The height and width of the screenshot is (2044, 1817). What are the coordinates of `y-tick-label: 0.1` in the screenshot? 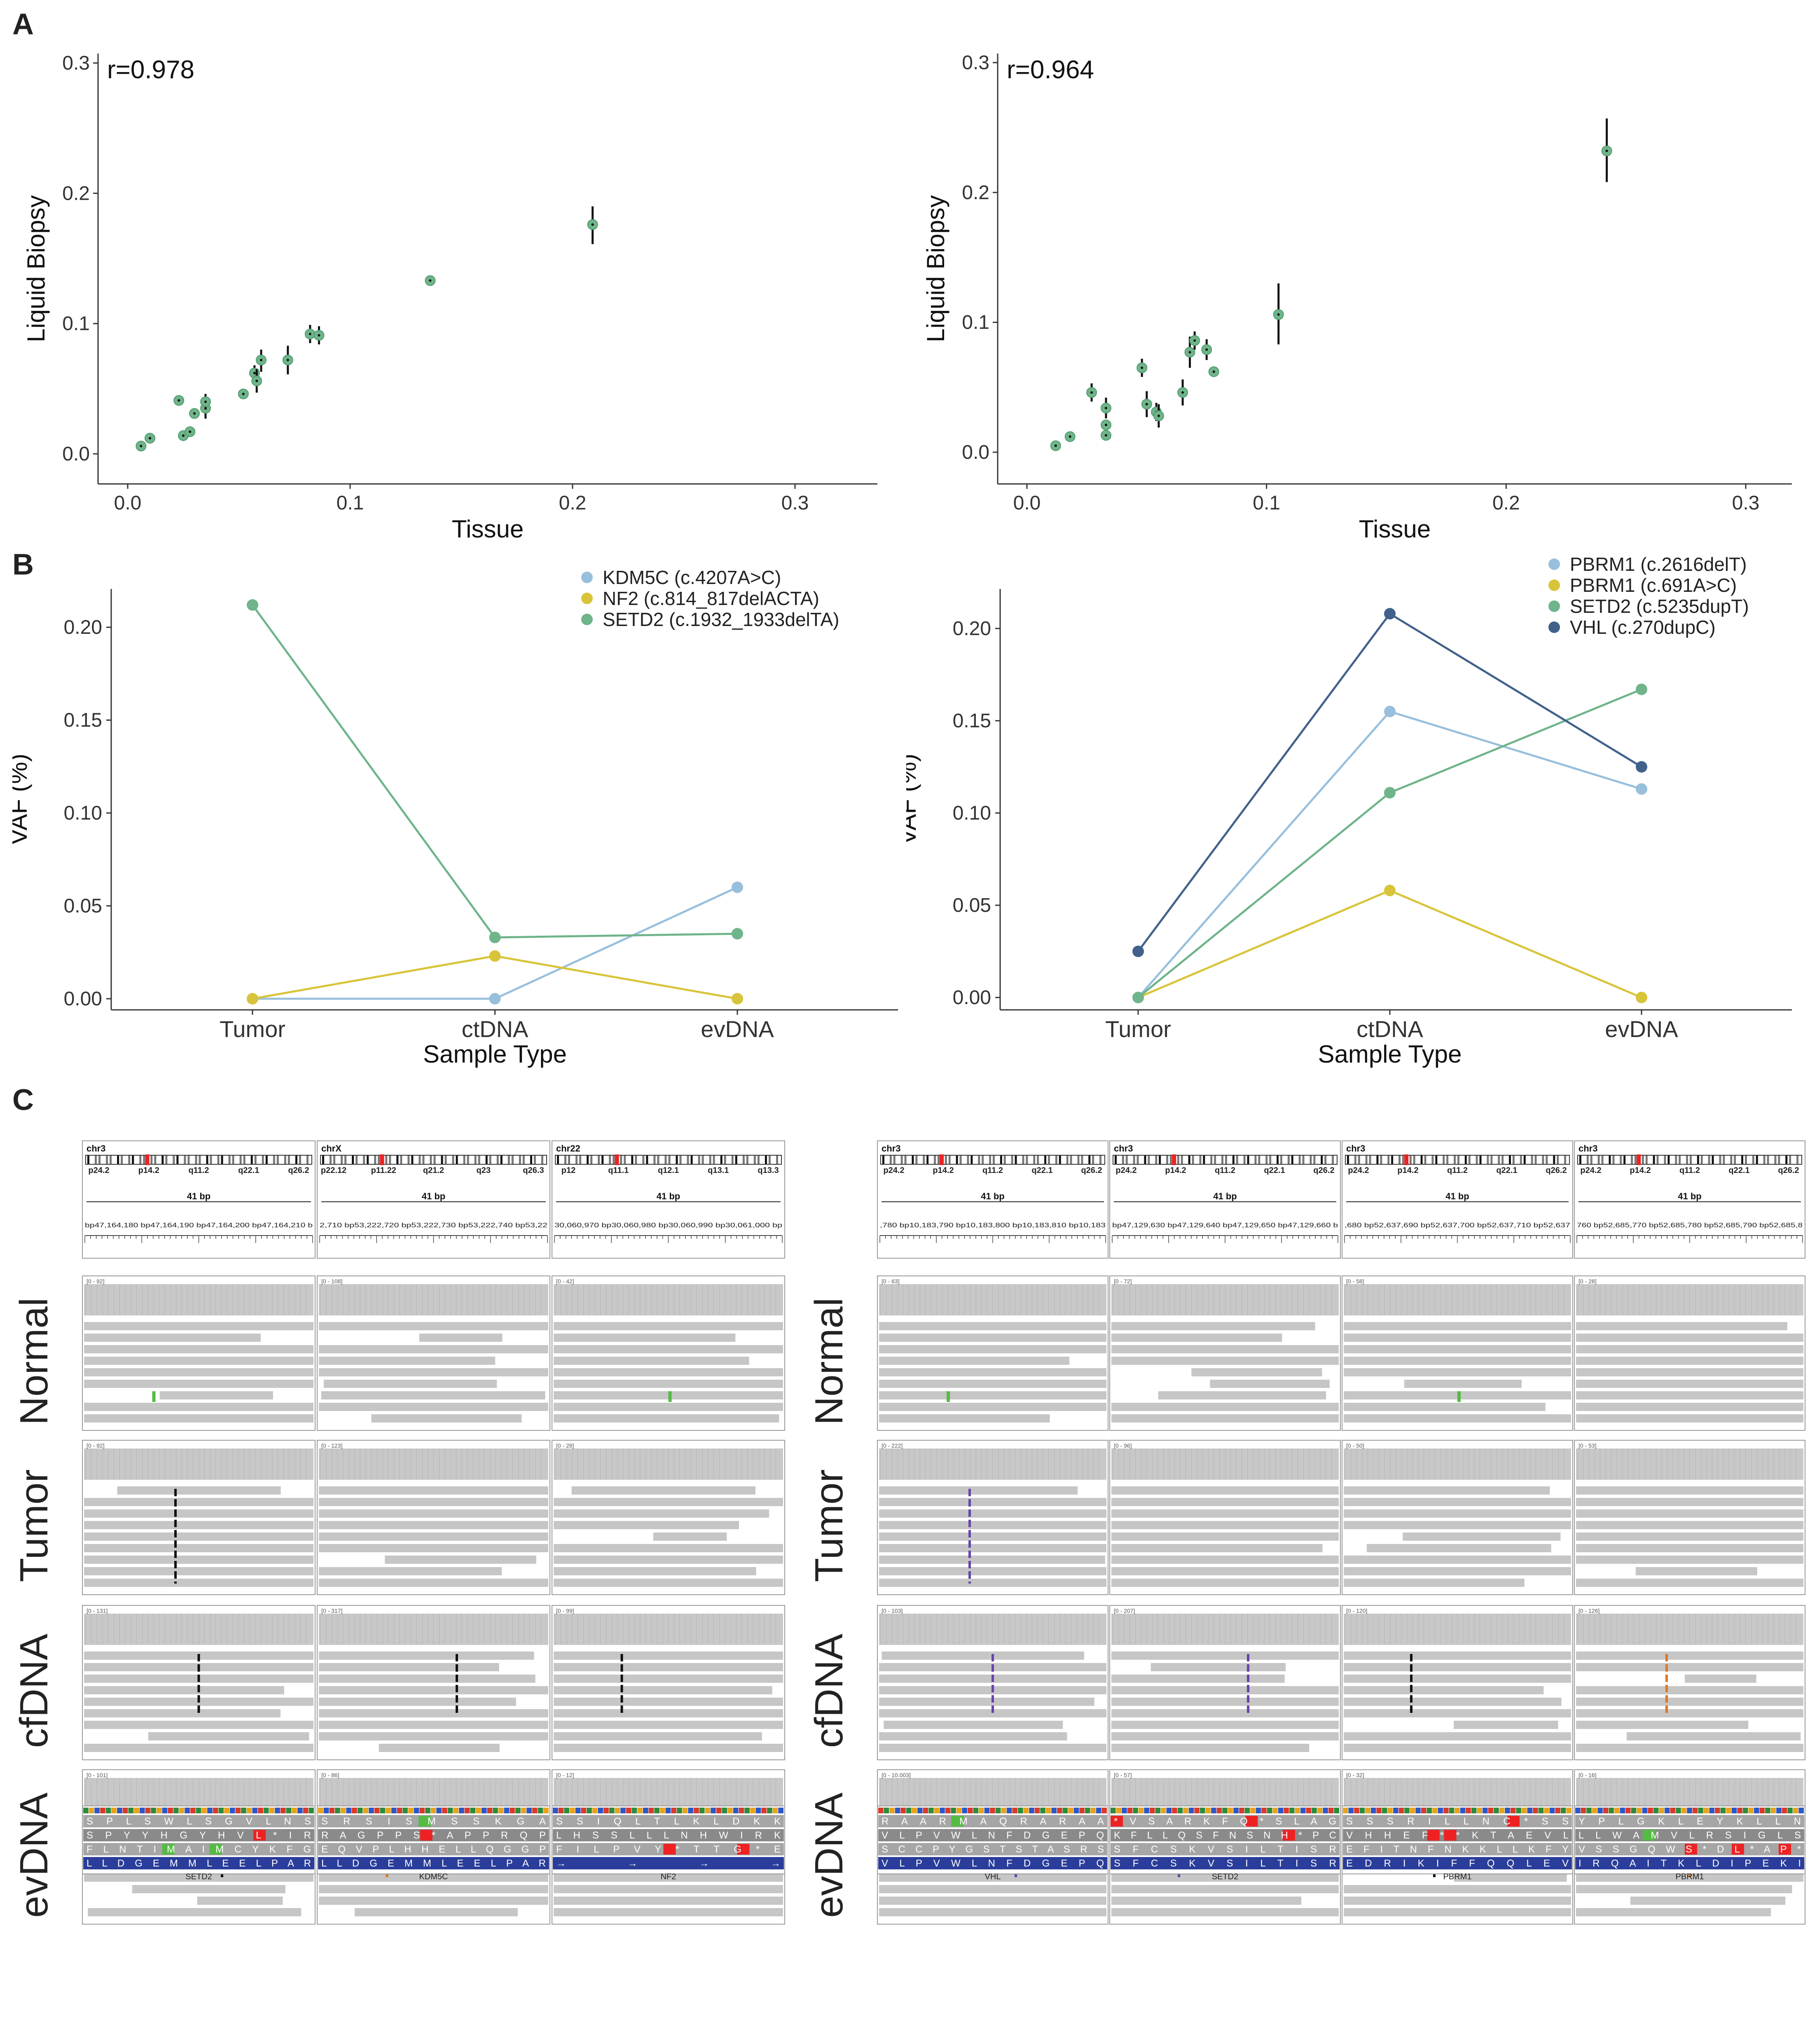 It's located at (76, 324).